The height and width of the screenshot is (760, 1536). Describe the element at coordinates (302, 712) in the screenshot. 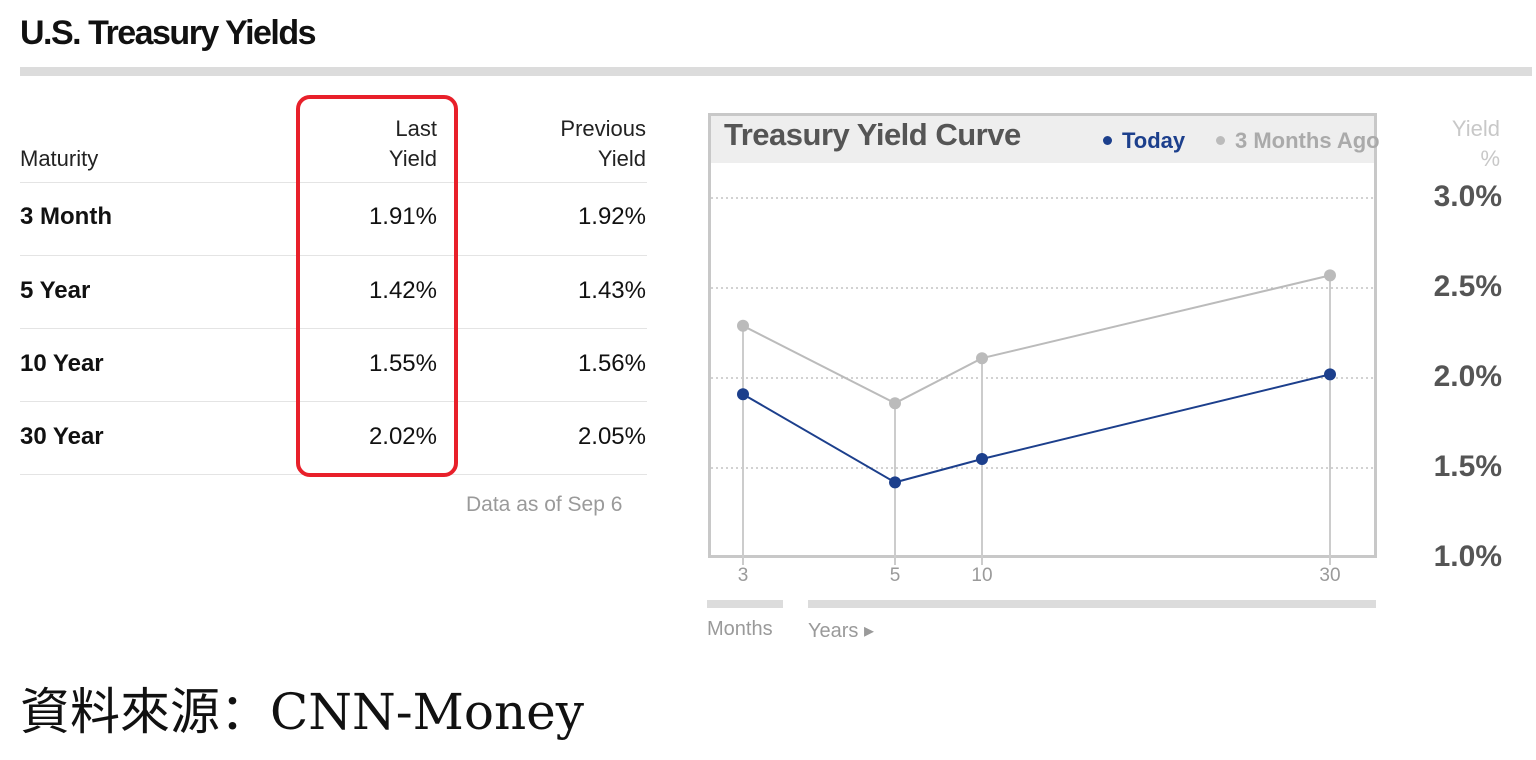

I see `source-note: 資料來源：CNN-Money` at that location.